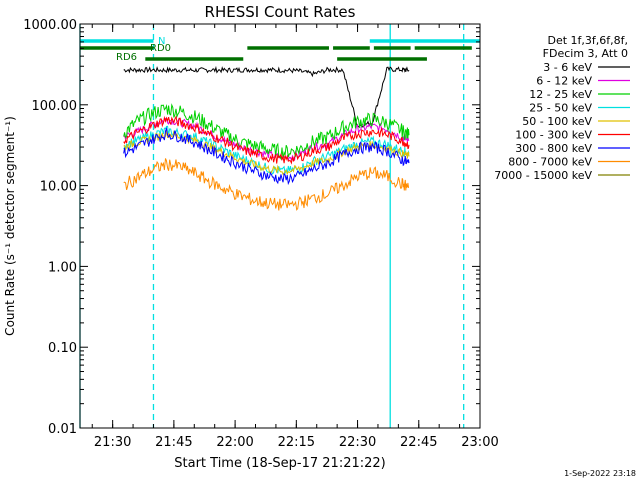  I want to click on legend-label: 100 - 300 keV, so click(553, 135).